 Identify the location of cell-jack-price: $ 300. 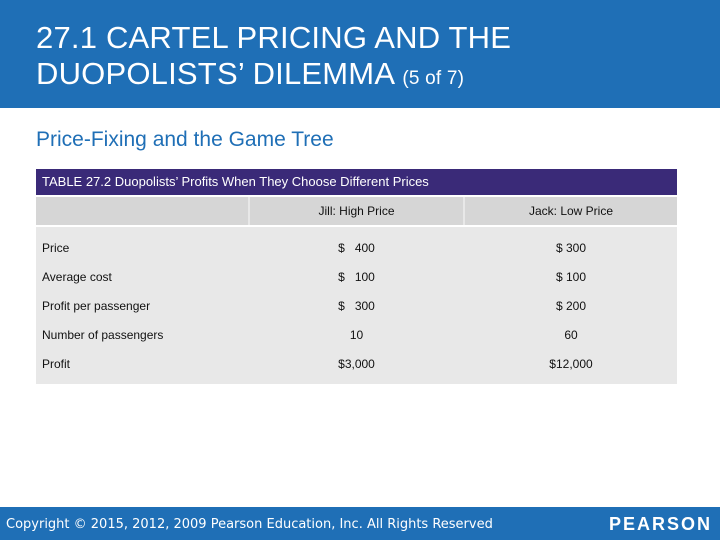
(571, 248).